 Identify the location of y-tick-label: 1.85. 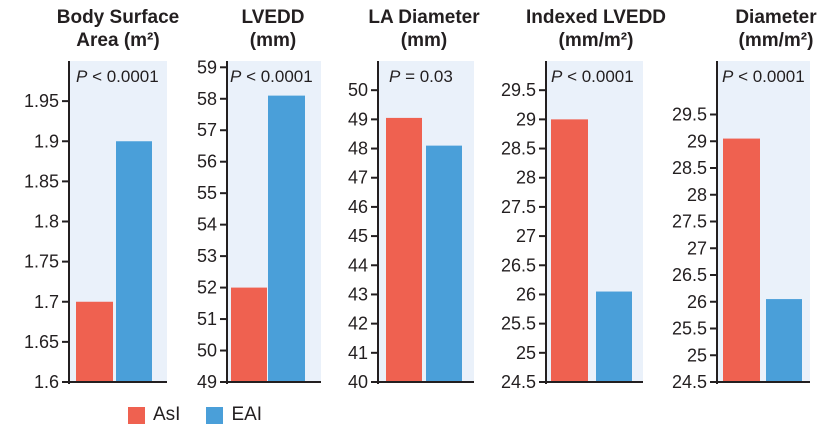
(41, 181).